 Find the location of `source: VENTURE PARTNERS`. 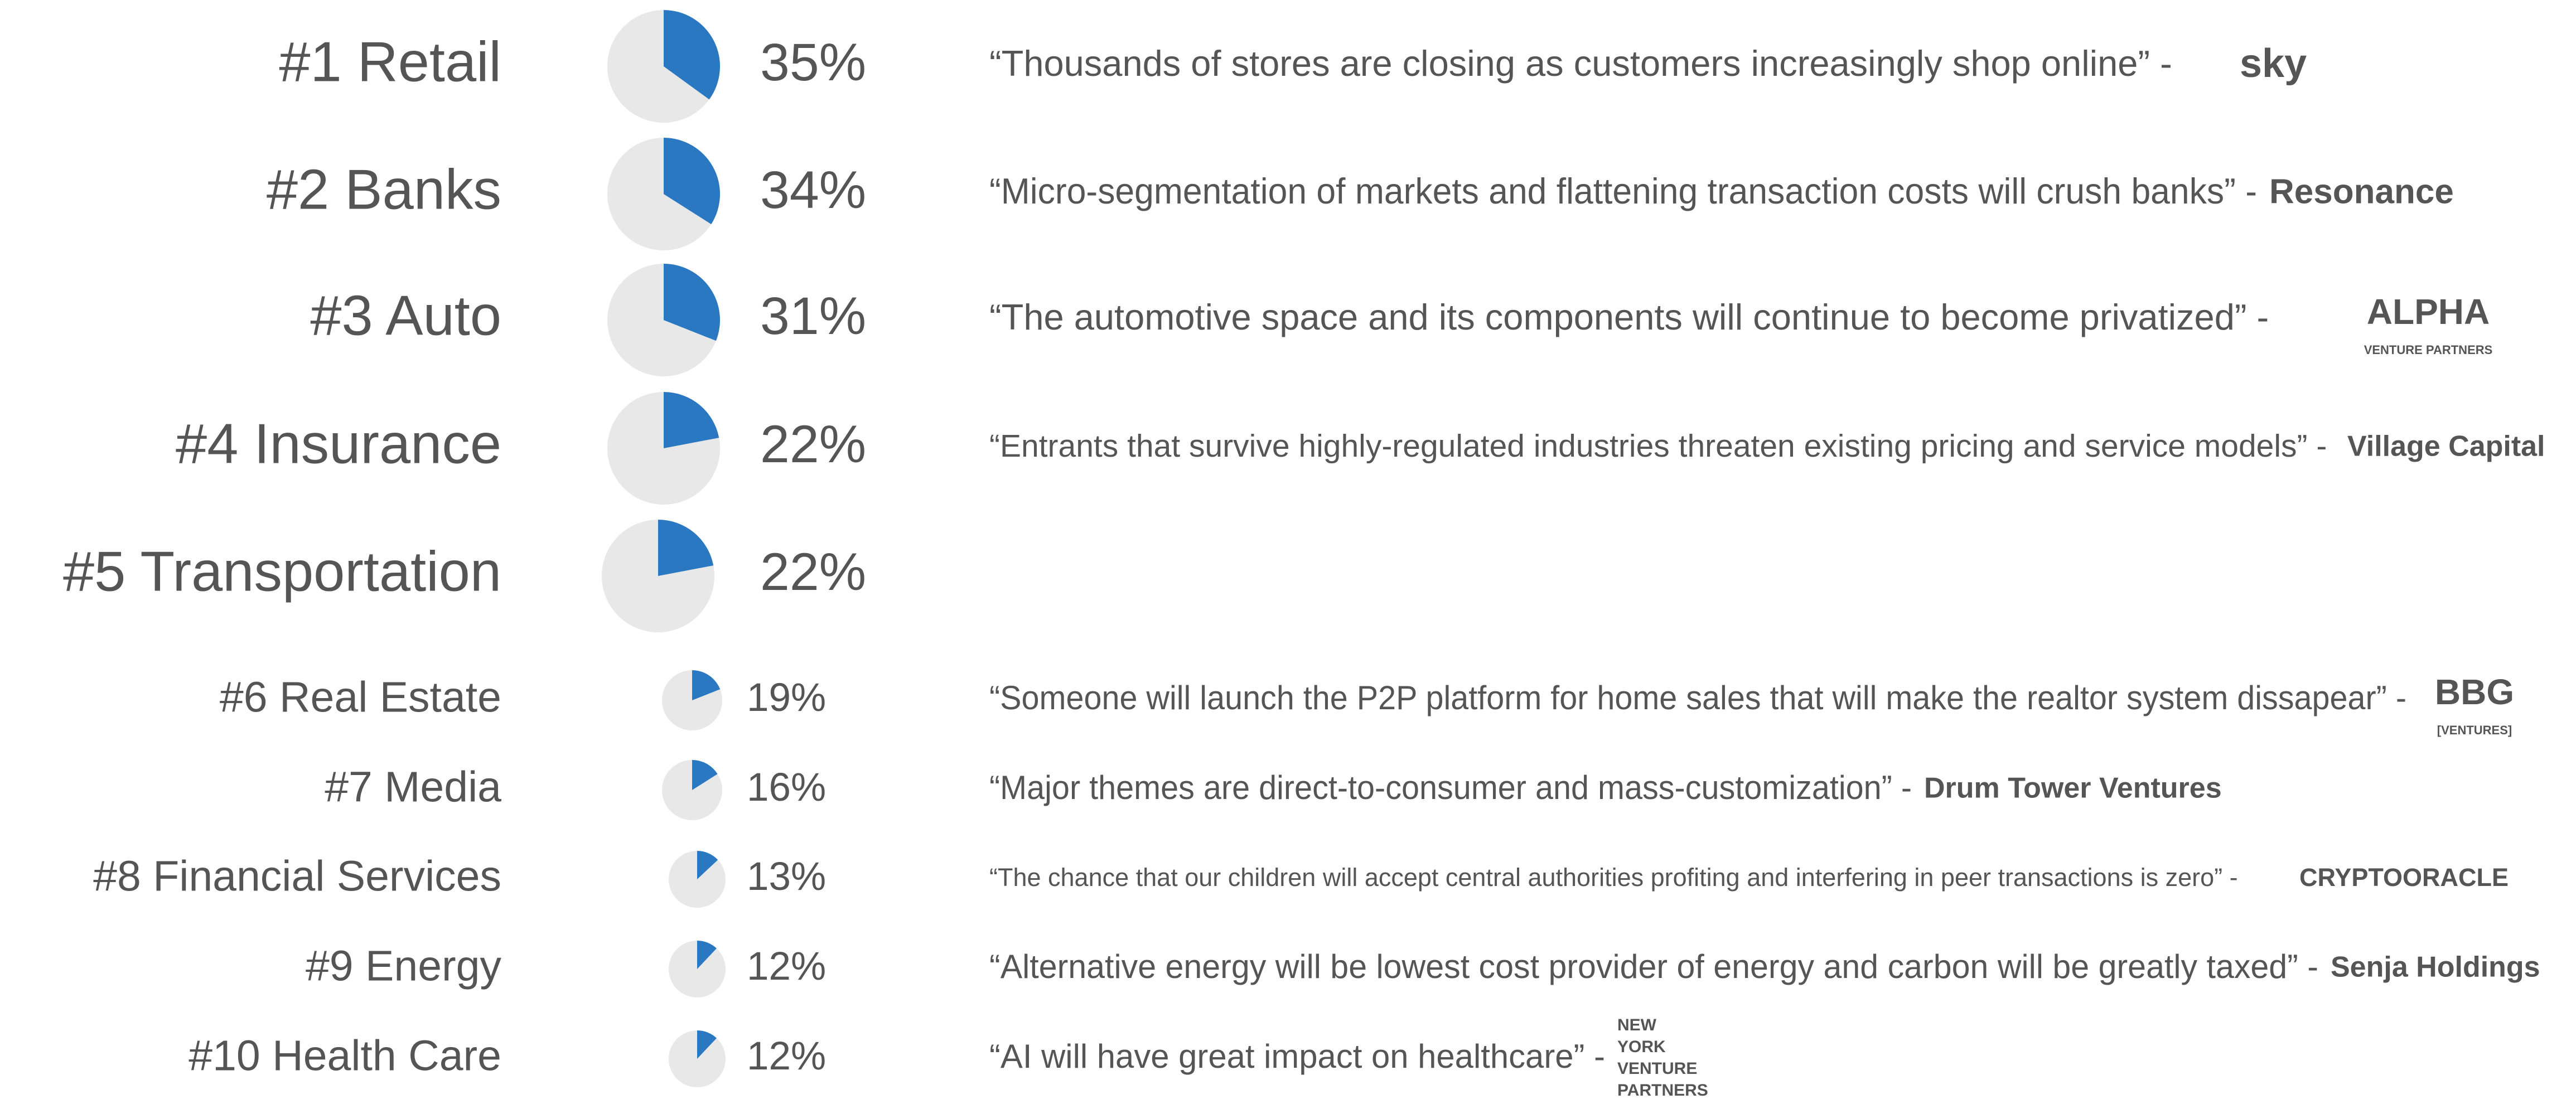

source: VENTURE PARTNERS is located at coordinates (2429, 350).